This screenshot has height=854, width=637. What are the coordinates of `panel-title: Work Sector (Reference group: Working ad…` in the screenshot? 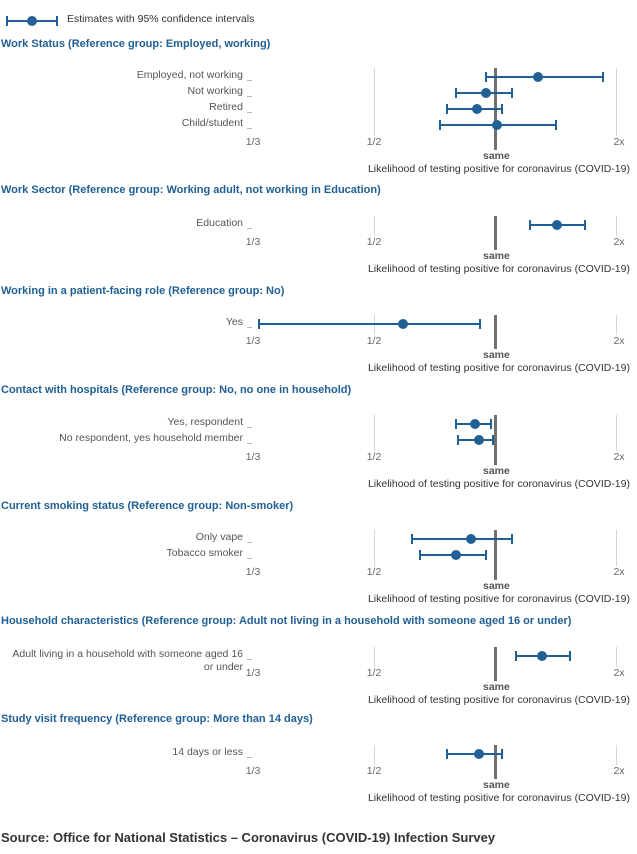 It's located at (191, 190).